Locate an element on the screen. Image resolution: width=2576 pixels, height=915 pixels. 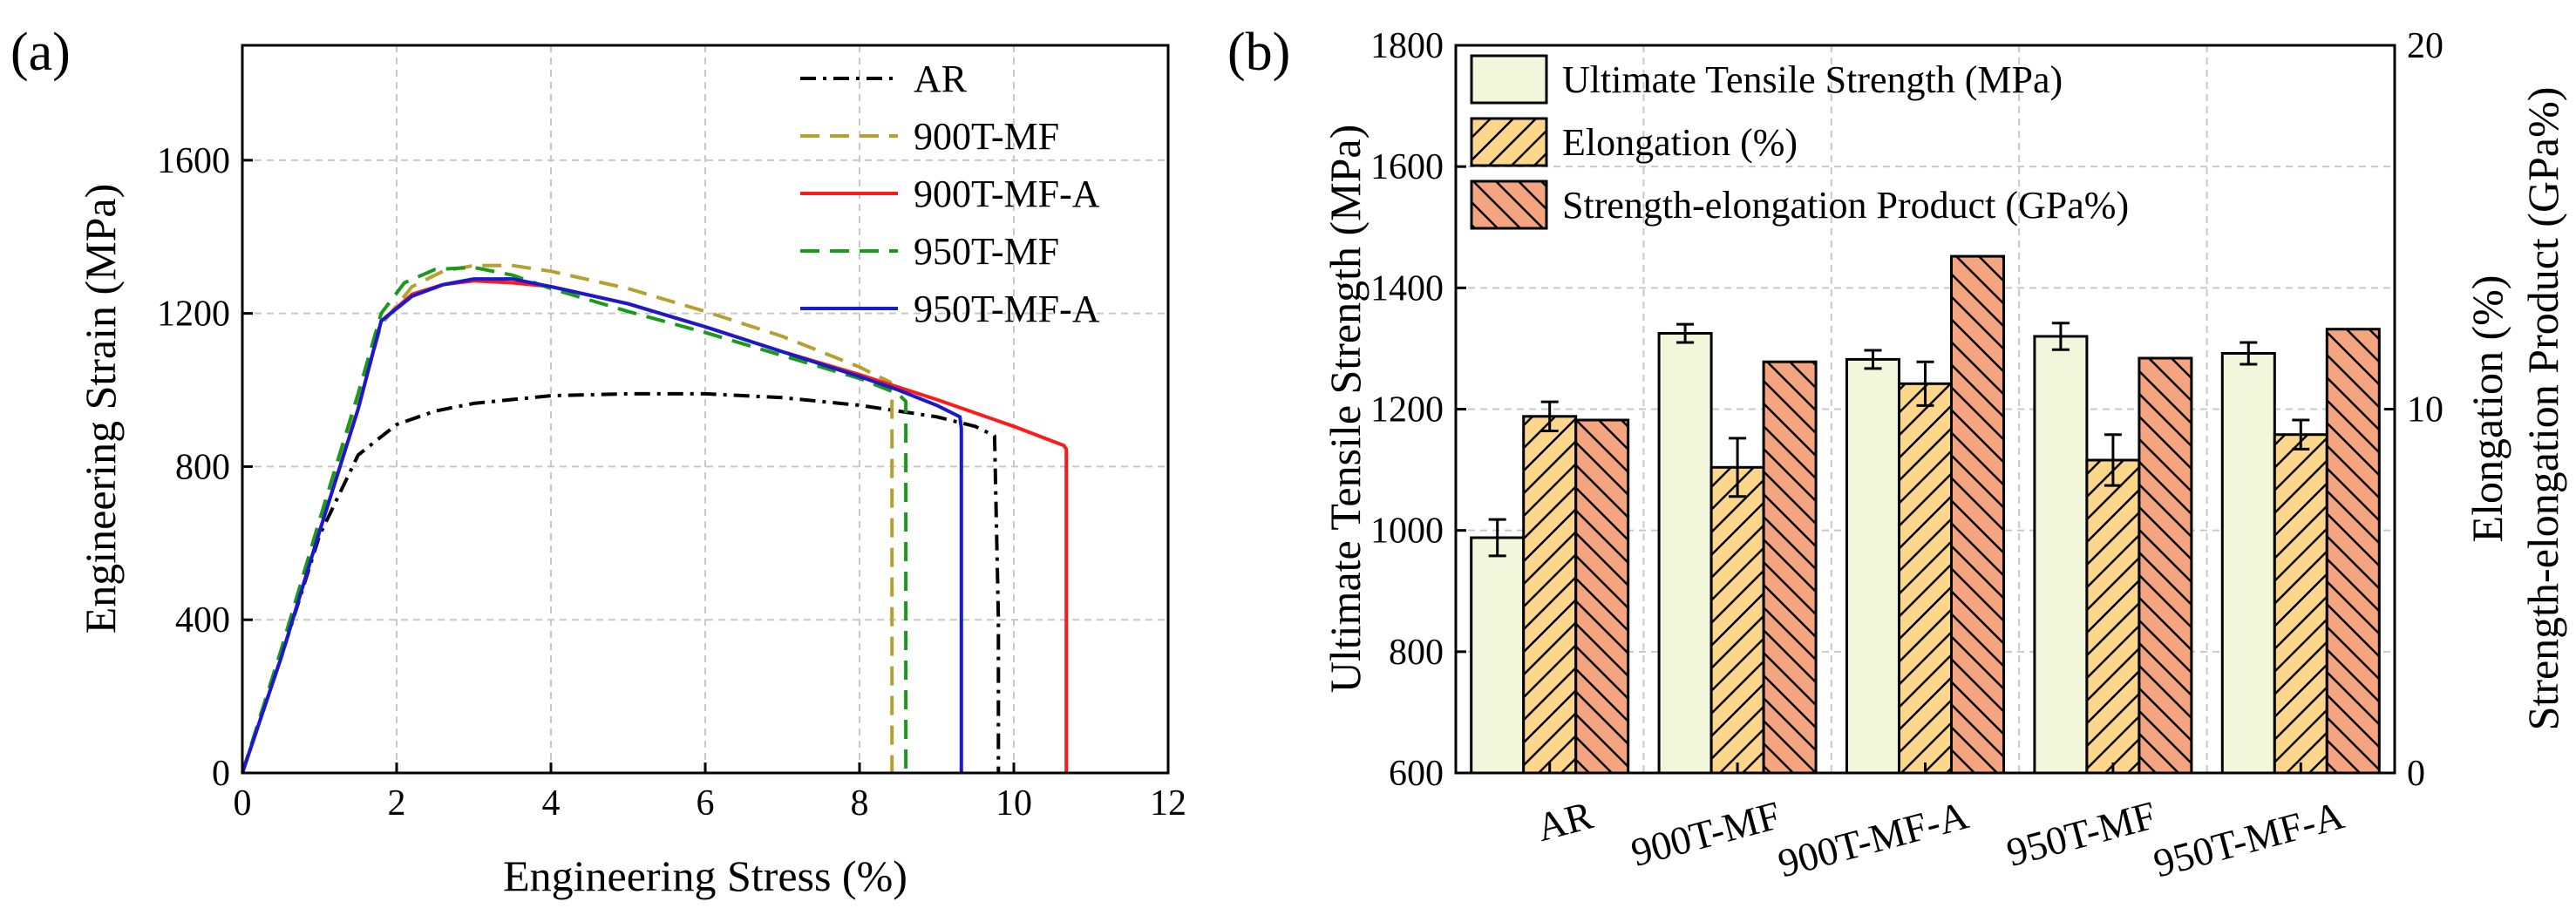
y-tick-label: 1600 is located at coordinates (193, 161).